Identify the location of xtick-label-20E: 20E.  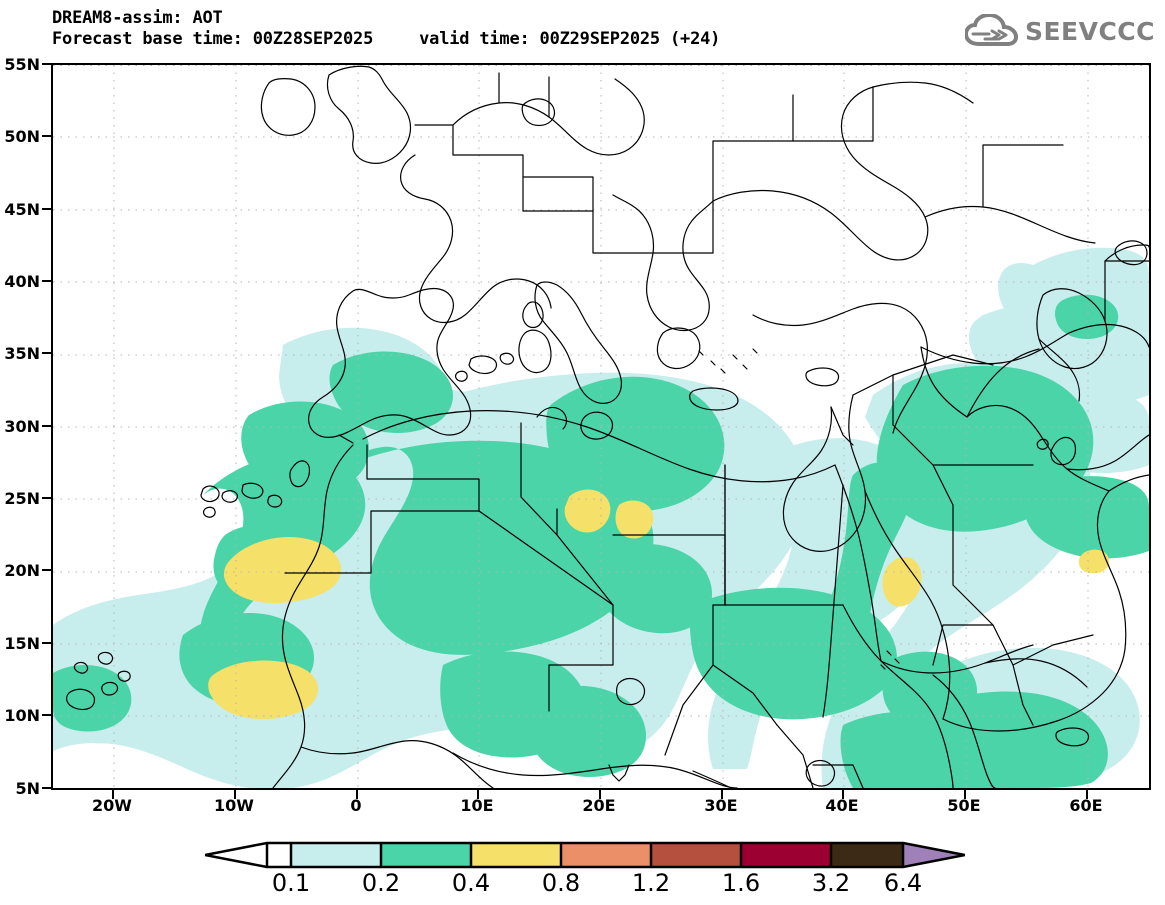
(599, 805).